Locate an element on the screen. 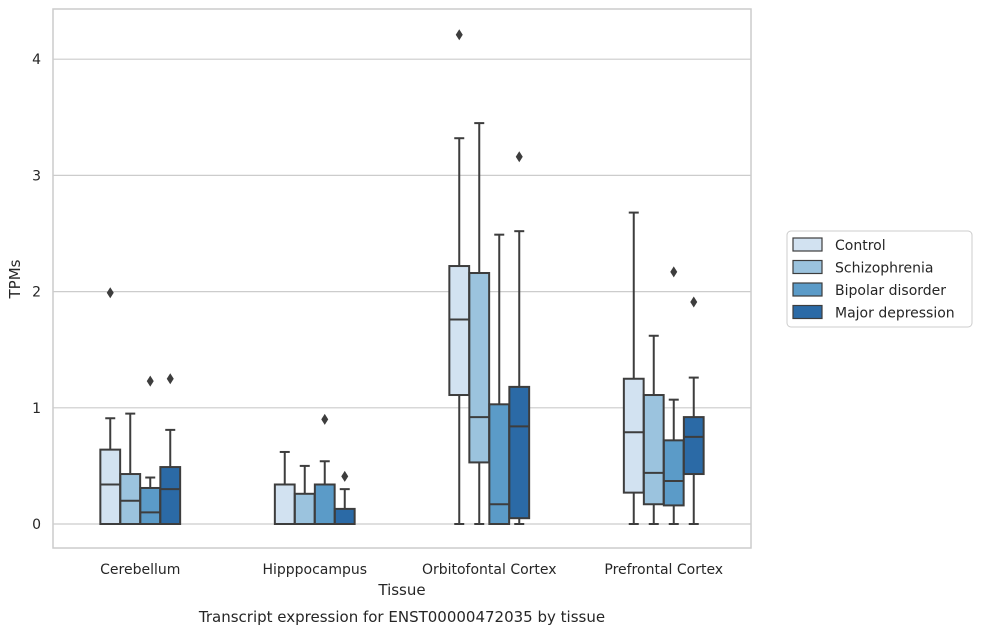 The height and width of the screenshot is (634, 983). x-tick-label: Prefrontal Cortex is located at coordinates (663, 570).